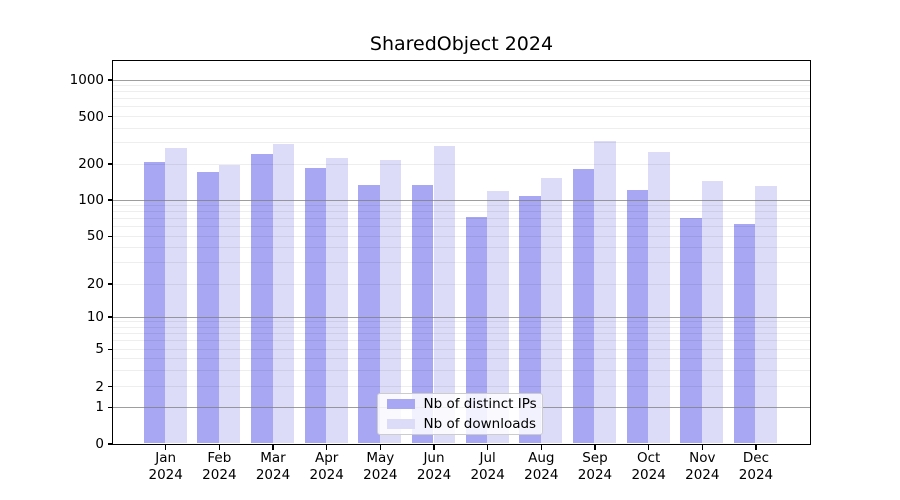 The height and width of the screenshot is (500, 900). I want to click on legend-swatch-distinct-ips, so click(400, 403).